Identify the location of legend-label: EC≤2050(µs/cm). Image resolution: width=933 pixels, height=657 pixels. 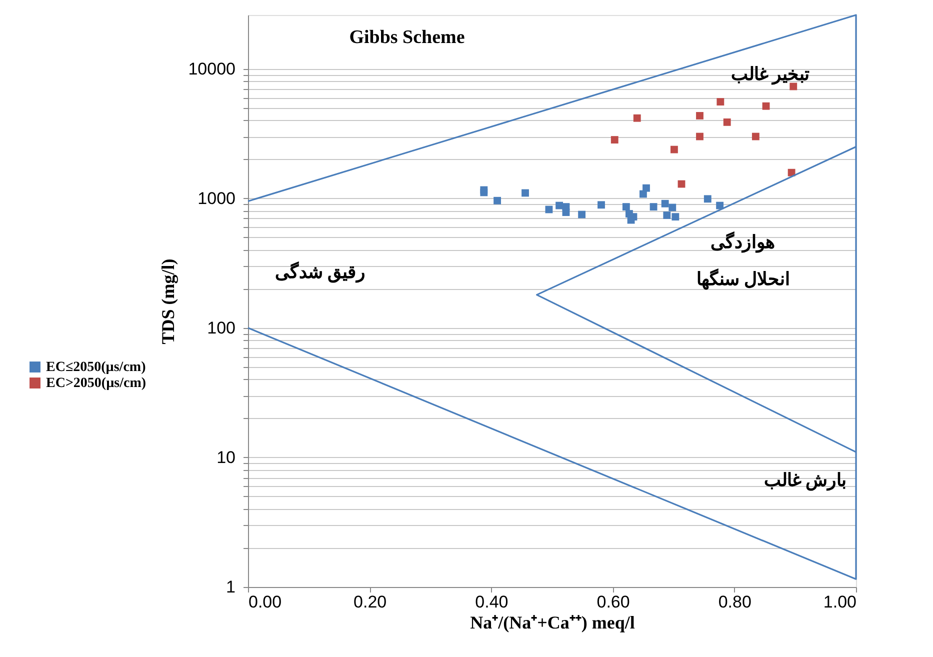
(96, 367).